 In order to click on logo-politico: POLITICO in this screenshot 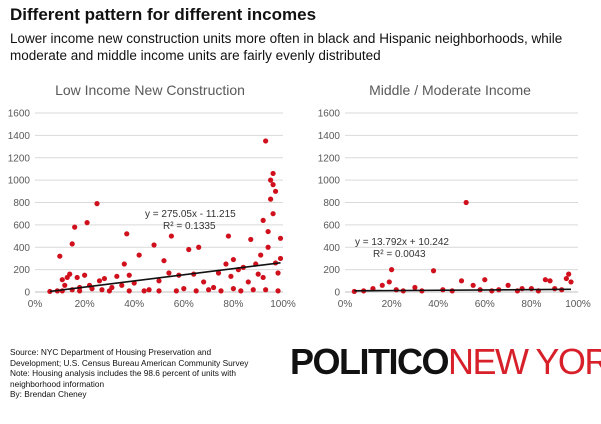, I will do `click(370, 361)`.